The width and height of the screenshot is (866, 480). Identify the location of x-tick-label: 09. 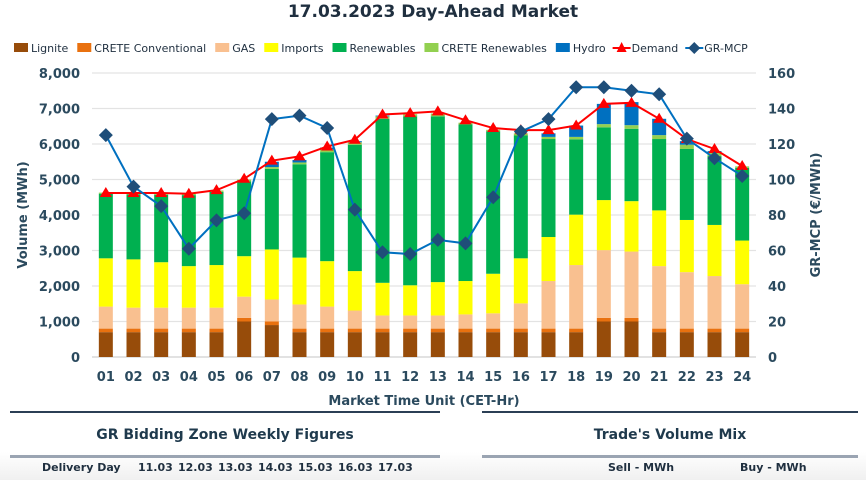
(327, 377).